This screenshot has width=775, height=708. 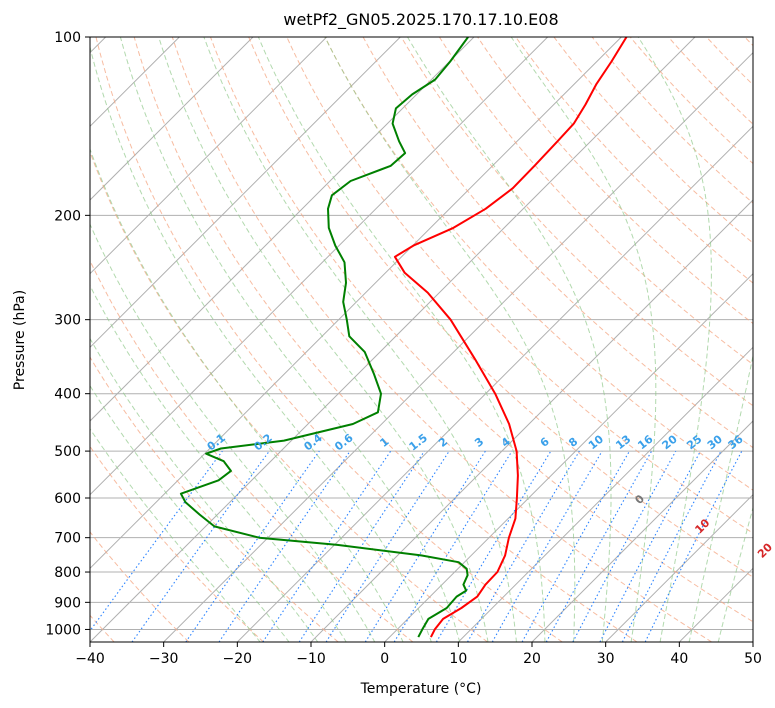 What do you see at coordinates (67, 573) in the screenshot?
I see `y-tick-label: 800` at bounding box center [67, 573].